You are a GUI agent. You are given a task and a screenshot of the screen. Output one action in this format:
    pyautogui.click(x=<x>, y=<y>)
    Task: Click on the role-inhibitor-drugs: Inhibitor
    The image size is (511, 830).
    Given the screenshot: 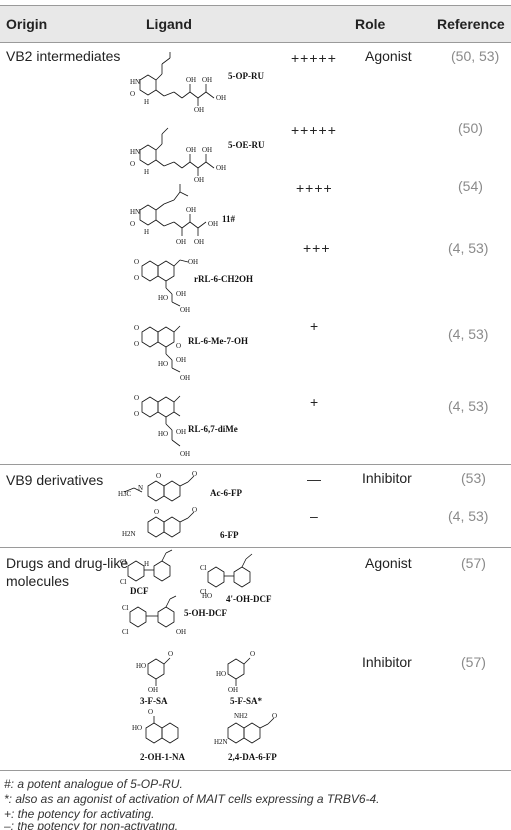 What is the action you would take?
    pyautogui.click(x=387, y=662)
    